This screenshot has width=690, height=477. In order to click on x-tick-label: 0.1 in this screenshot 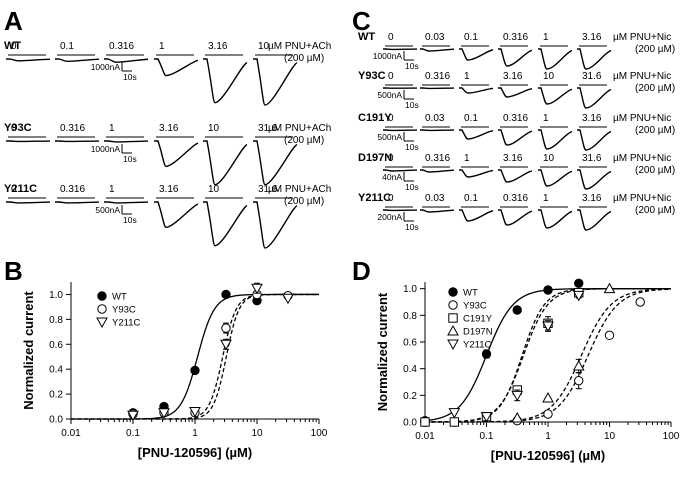, I will do `click(487, 436)`.